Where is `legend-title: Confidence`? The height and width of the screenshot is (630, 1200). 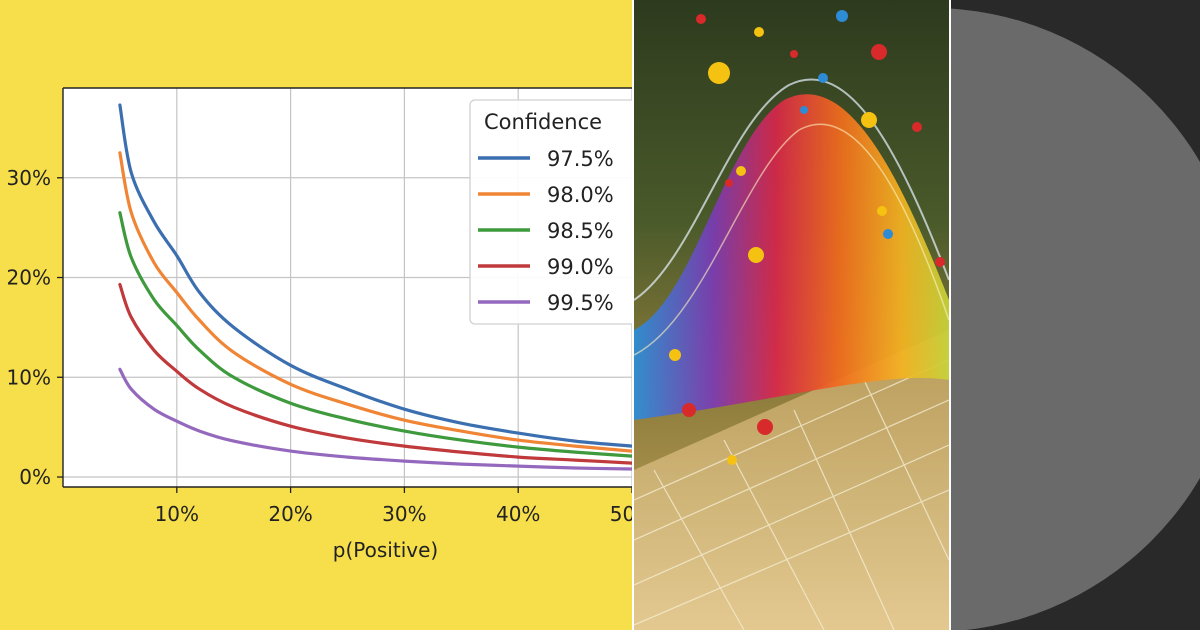 legend-title: Confidence is located at coordinates (543, 122).